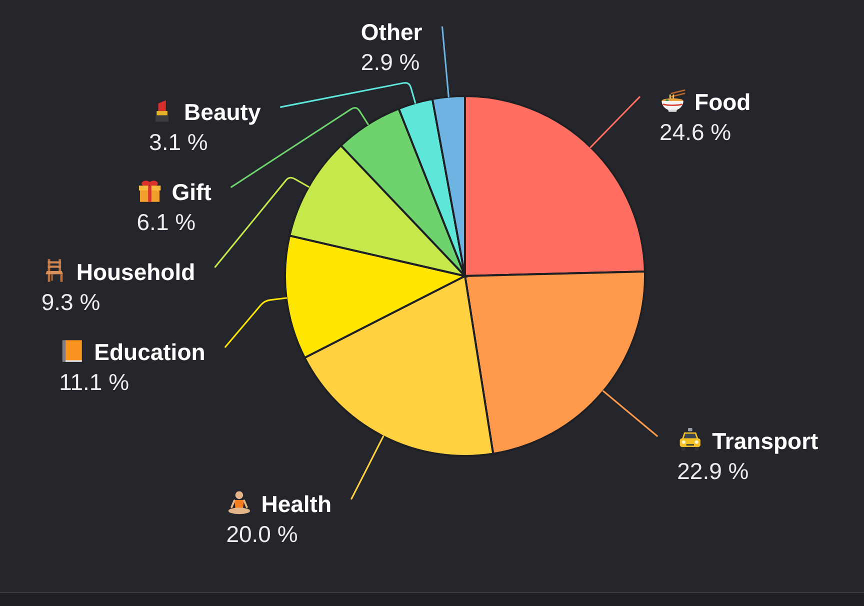 Image resolution: width=864 pixels, height=606 pixels. What do you see at coordinates (390, 62) in the screenshot?
I see `data-label: 2.9 %` at bounding box center [390, 62].